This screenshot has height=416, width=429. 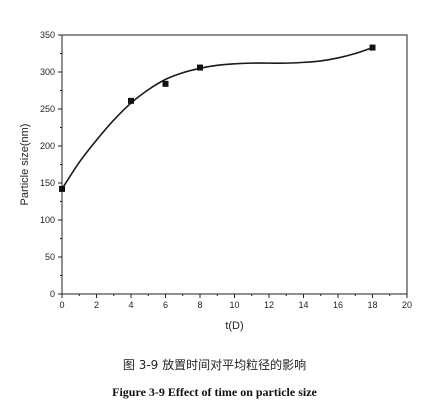 I want to click on y-tick-label-200: 200, so click(x=47, y=146).